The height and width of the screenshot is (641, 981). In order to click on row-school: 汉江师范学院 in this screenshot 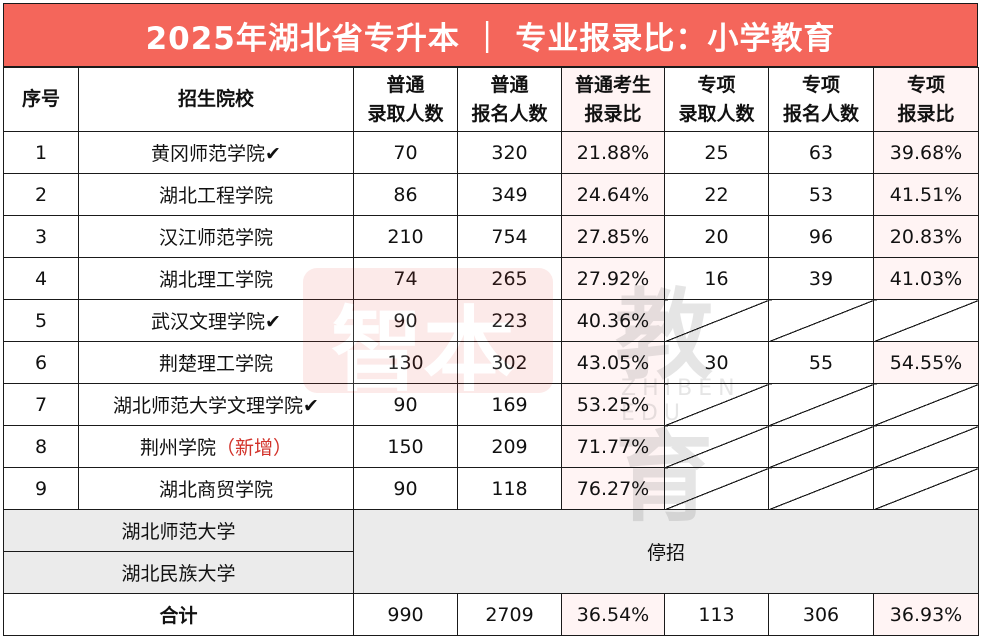, I will do `click(216, 236)`.